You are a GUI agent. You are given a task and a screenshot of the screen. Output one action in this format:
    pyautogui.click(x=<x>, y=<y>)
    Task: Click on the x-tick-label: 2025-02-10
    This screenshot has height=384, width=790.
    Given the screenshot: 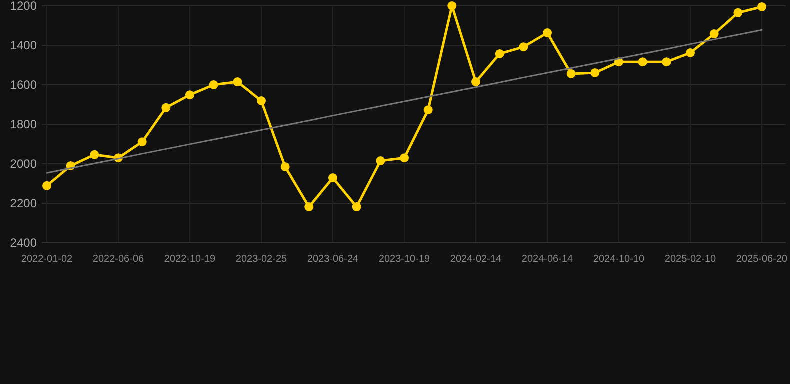 What is the action you would take?
    pyautogui.click(x=690, y=259)
    